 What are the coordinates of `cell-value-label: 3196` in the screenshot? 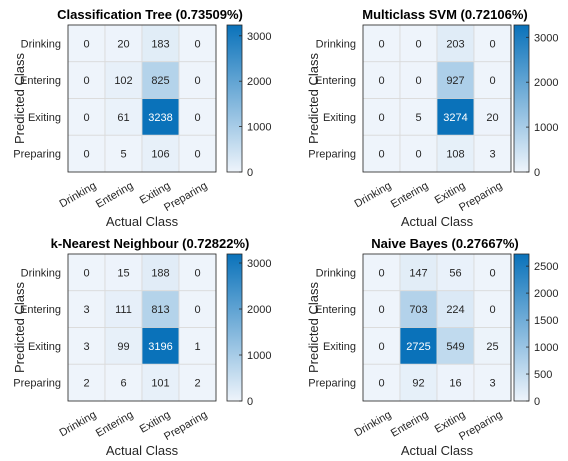 It's located at (160, 347).